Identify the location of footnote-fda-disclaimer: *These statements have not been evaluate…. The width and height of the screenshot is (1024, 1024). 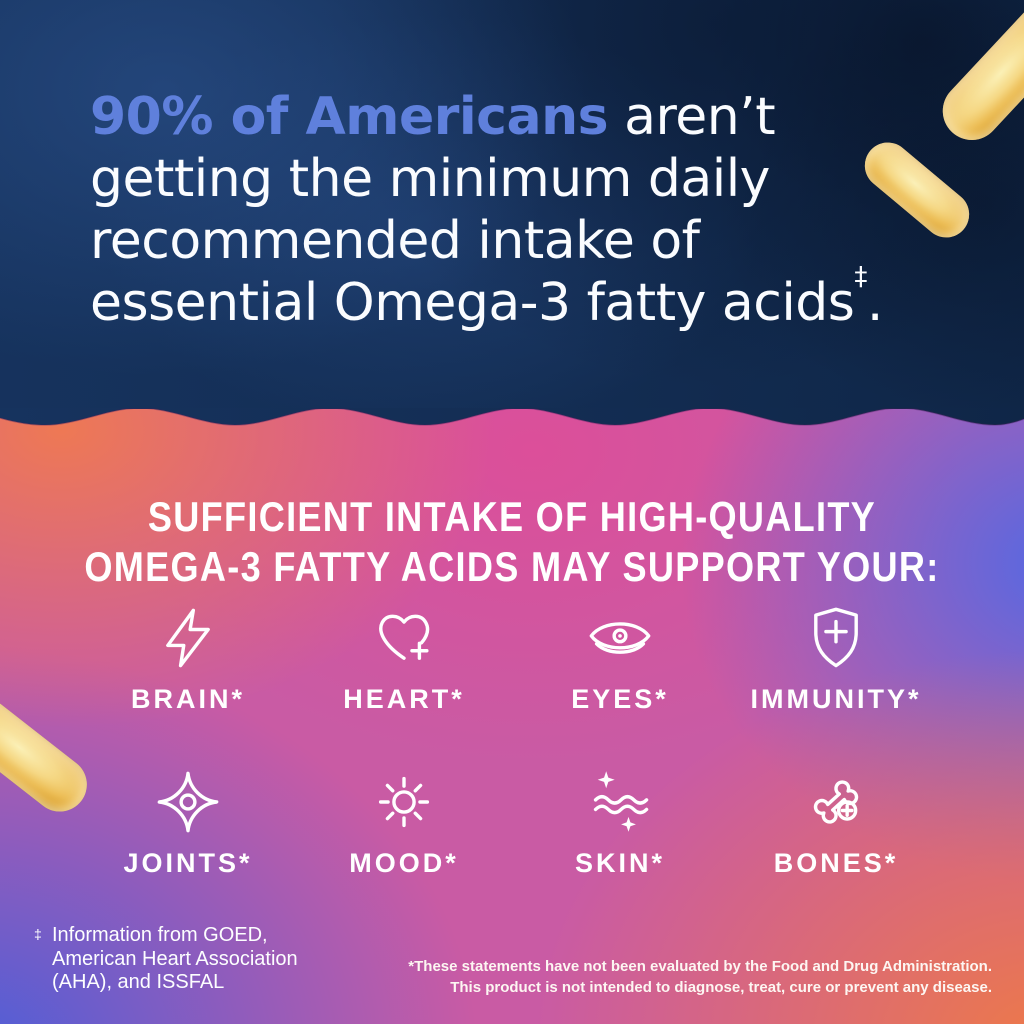
(700, 977).